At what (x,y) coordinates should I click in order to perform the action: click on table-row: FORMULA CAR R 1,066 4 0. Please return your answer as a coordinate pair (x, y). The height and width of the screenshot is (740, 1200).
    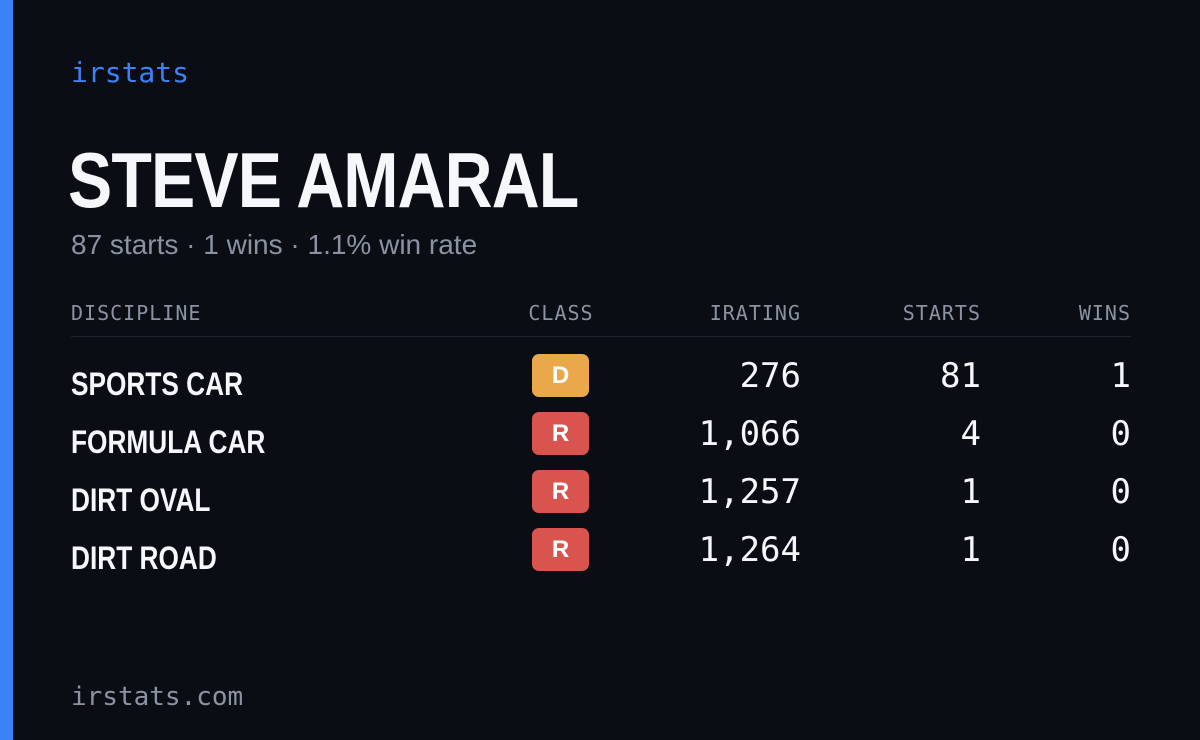
    Looking at the image, I should click on (601, 441).